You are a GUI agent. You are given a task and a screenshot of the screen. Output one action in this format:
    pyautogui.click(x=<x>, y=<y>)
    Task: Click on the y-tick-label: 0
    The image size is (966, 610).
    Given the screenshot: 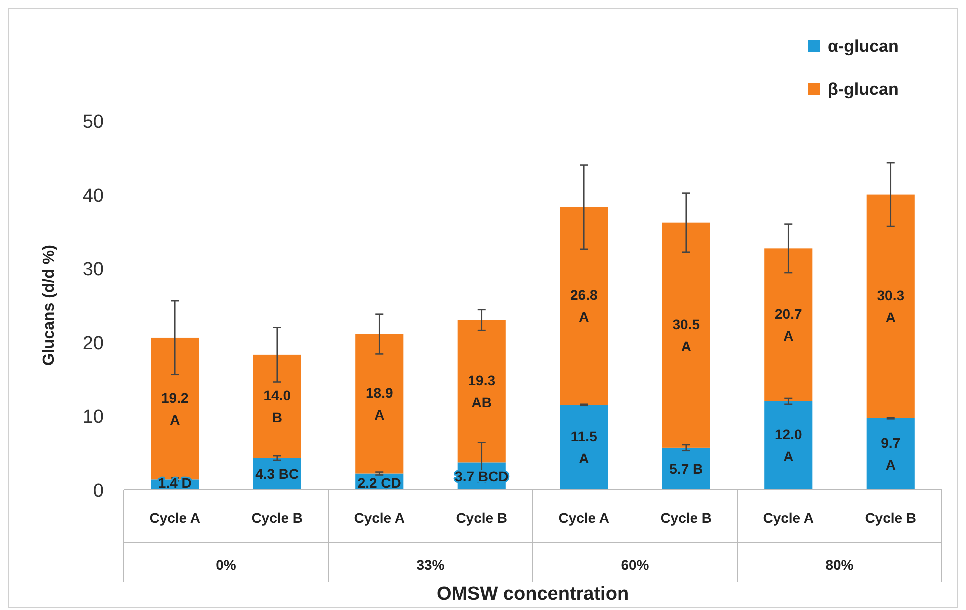 What is the action you would take?
    pyautogui.click(x=98, y=491)
    